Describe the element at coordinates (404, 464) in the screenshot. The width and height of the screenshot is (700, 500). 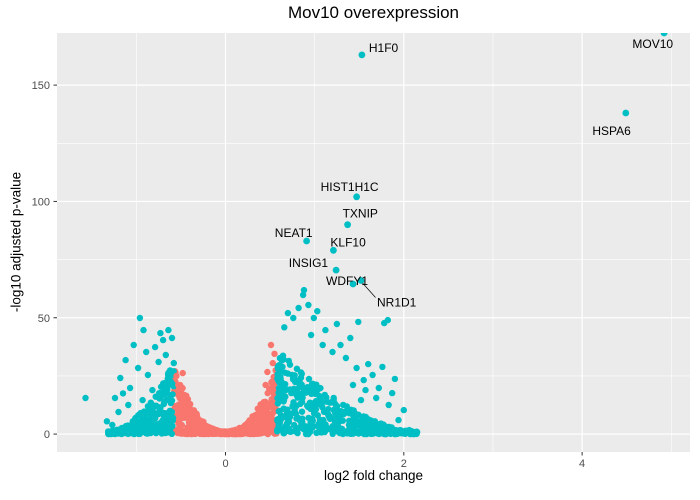
I see `x-tick-label: 2` at that location.